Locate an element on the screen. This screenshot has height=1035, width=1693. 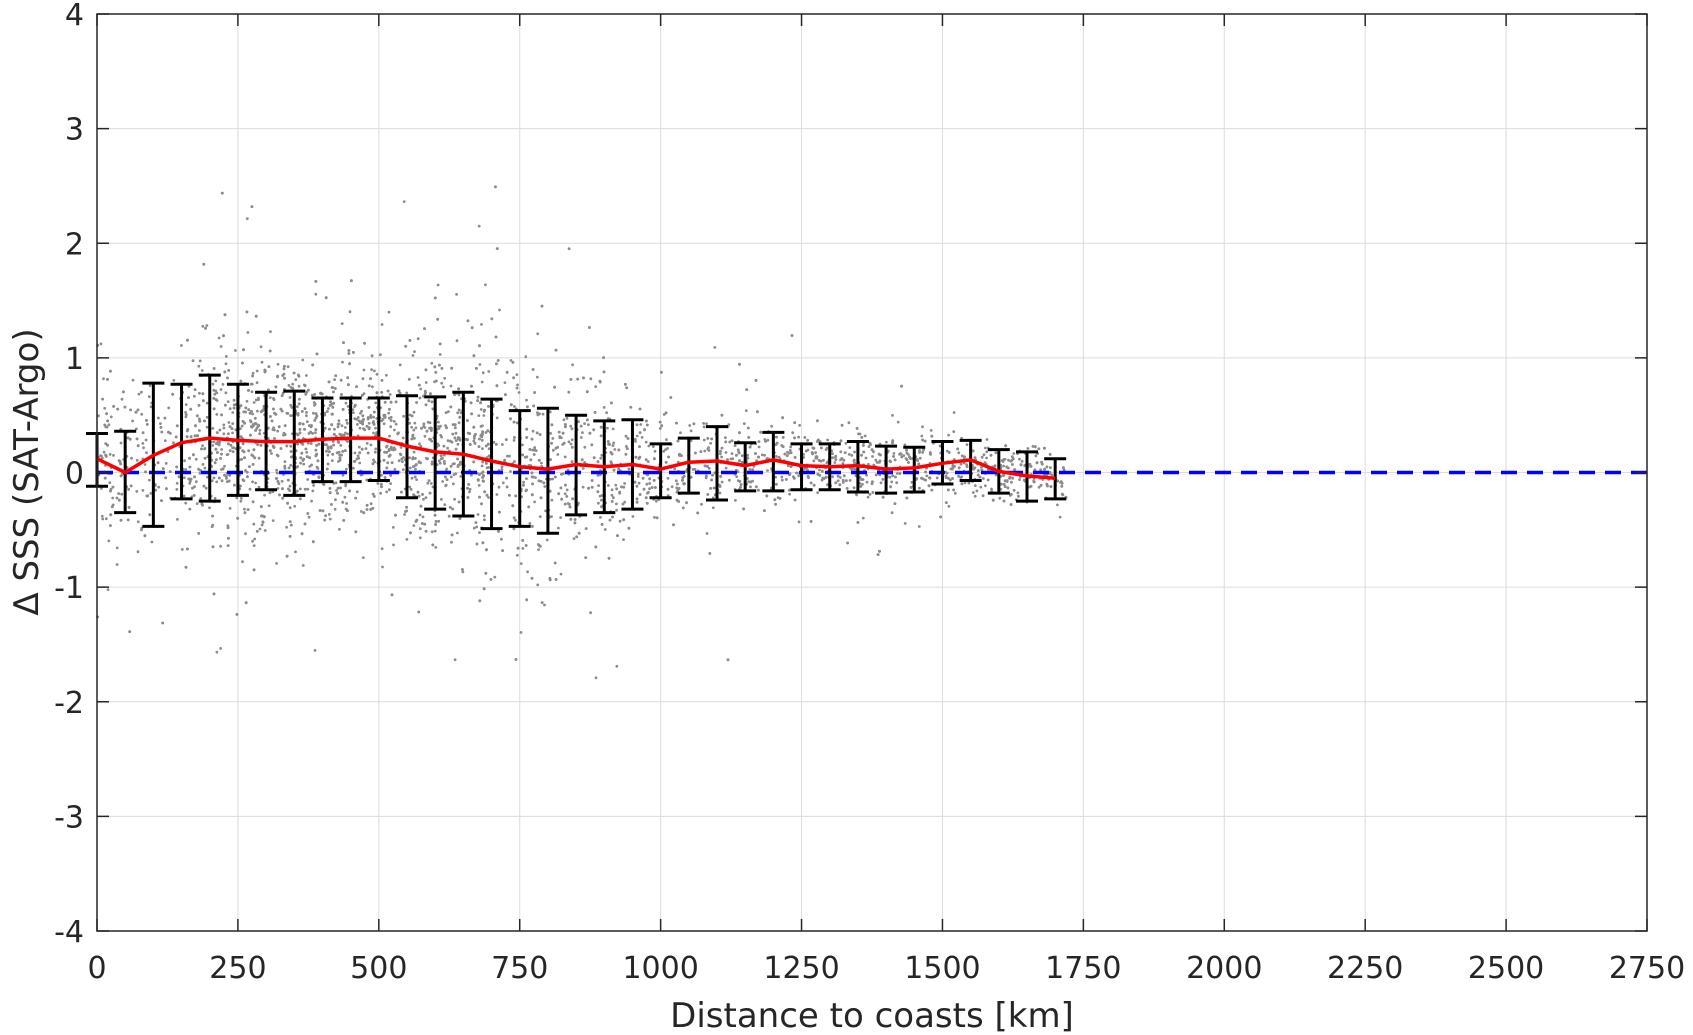
x-tick-label-4: 1000 is located at coordinates (660, 968).